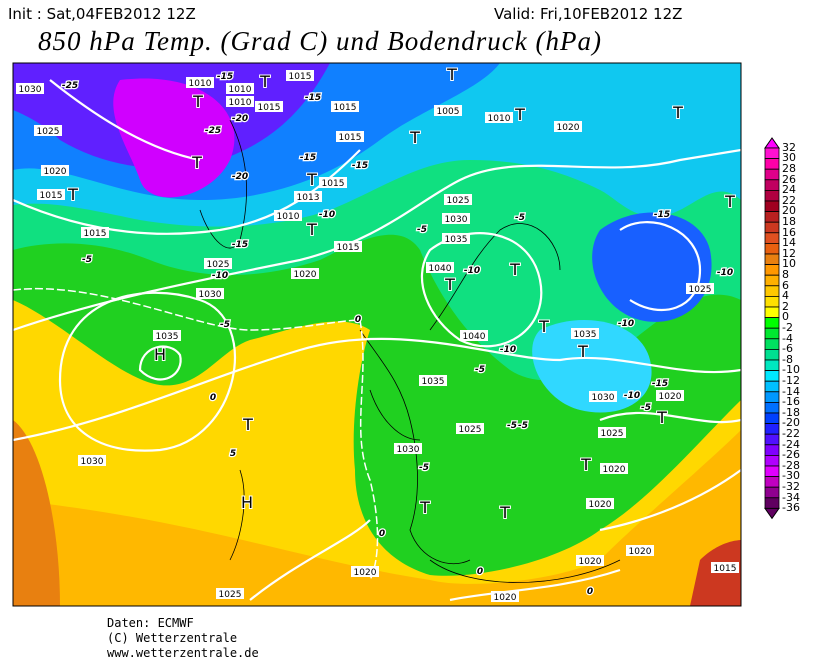 This screenshot has height=671, width=815. Describe the element at coordinates (480, 572) in the screenshot. I see `temperature-label: 0` at that location.